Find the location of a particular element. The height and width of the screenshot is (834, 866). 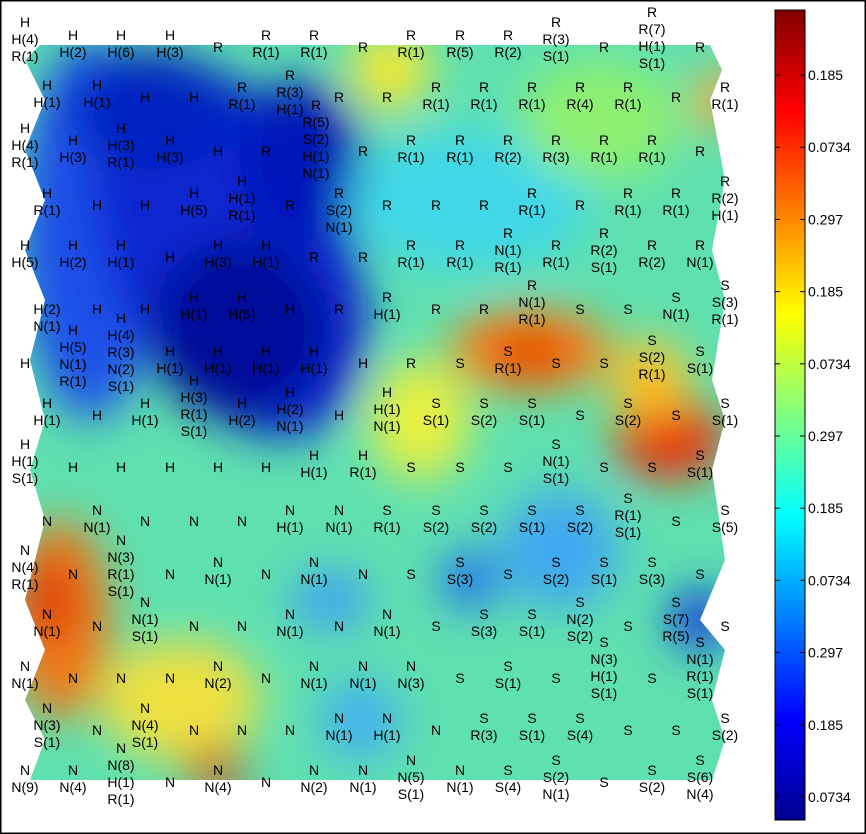

site-label: HH(3) is located at coordinates (169, 148).